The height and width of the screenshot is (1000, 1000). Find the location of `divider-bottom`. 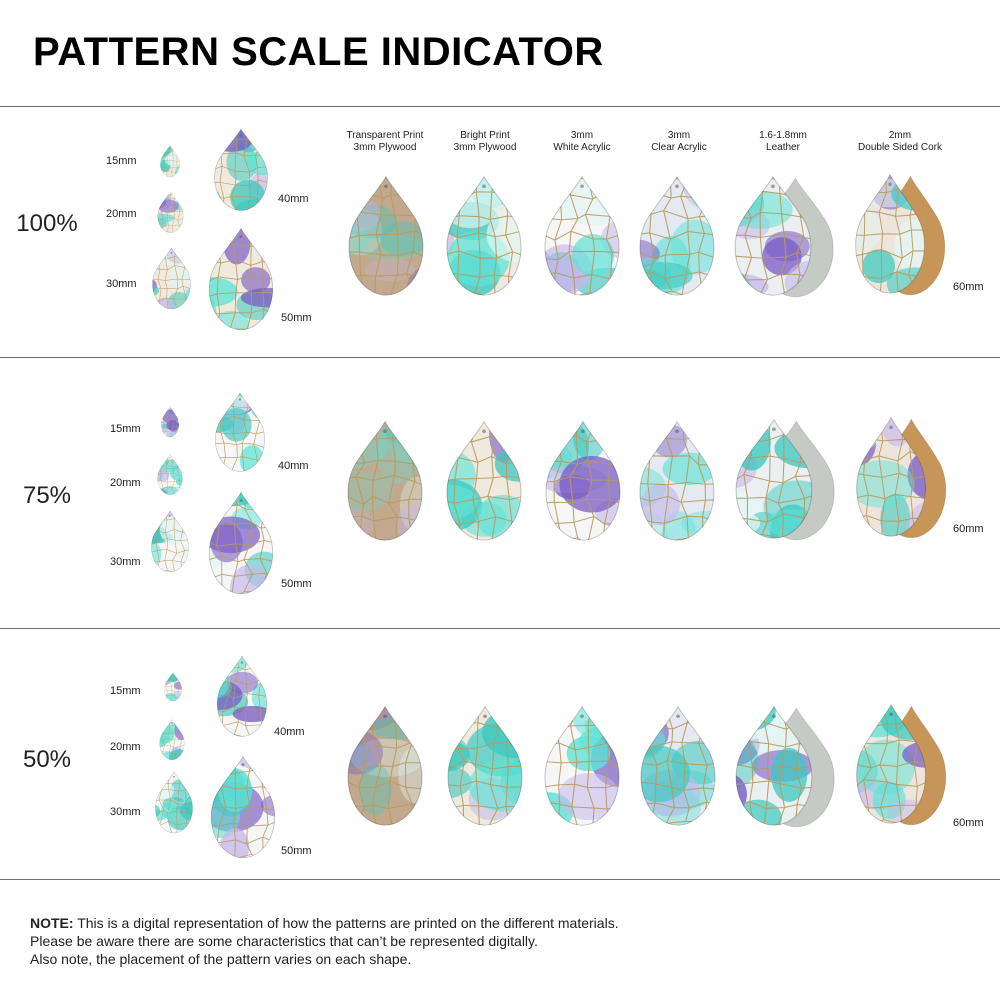

divider-bottom is located at coordinates (500, 879).